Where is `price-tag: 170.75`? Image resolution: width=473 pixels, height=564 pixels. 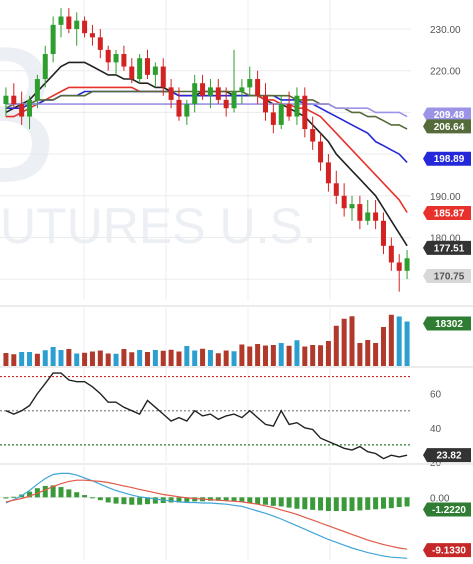 price-tag: 170.75 is located at coordinates (447, 276).